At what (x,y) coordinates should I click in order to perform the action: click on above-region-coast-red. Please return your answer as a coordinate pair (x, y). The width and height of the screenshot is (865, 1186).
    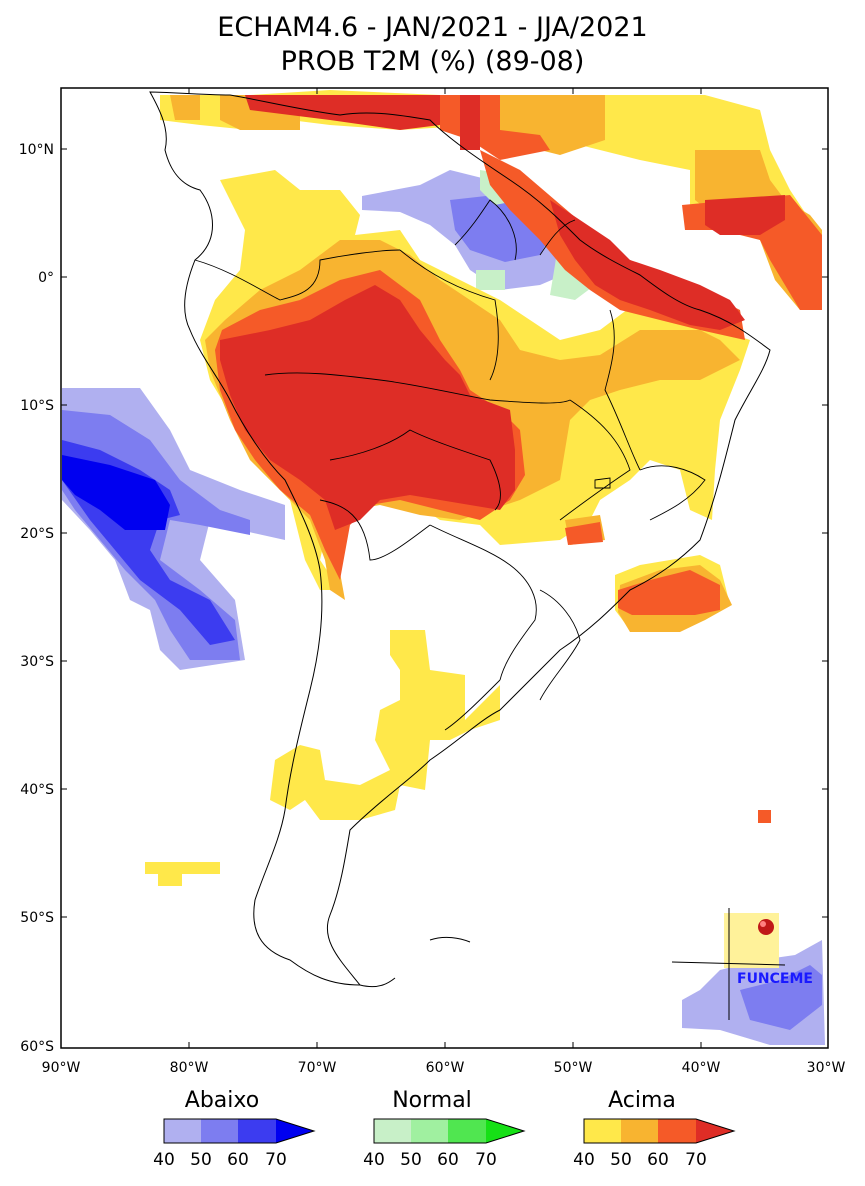
    Looking at the image, I should click on (647, 265).